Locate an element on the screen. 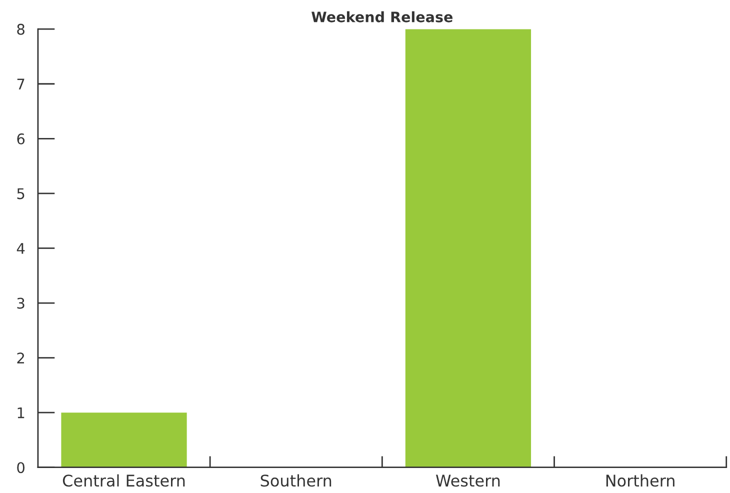  x-tick-label: Central Eastern is located at coordinates (123, 480).